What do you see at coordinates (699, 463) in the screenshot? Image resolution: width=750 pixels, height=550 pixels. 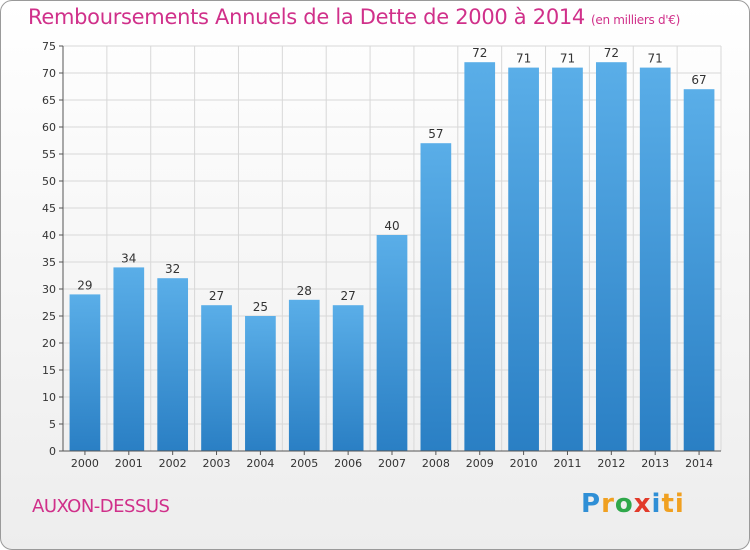 I see `x-tick-label: 2014` at bounding box center [699, 463].